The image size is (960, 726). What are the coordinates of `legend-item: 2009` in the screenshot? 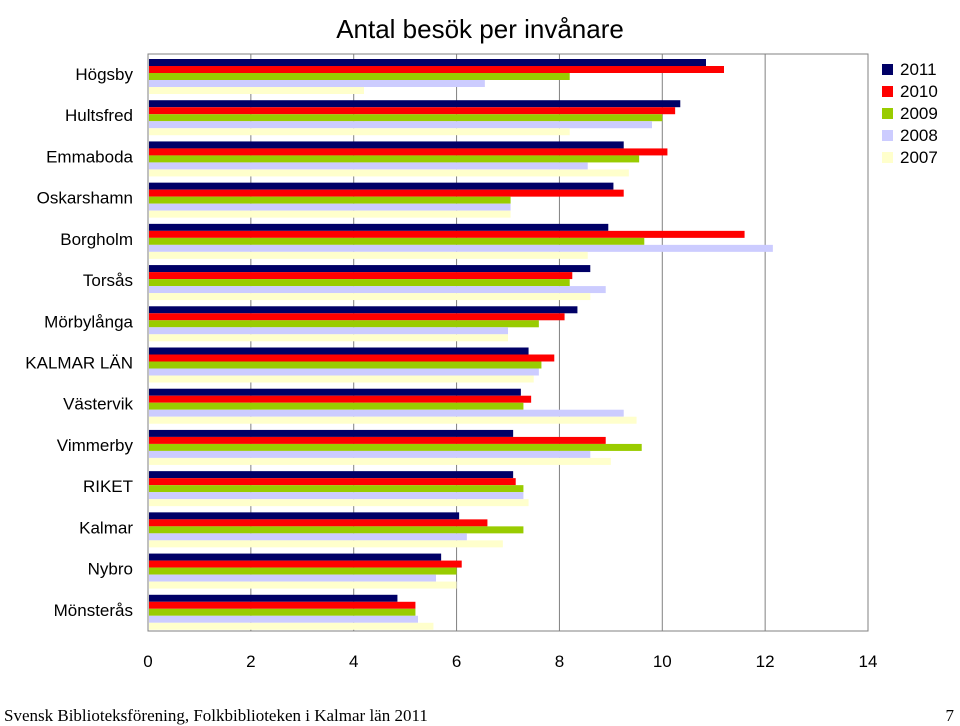 It's located at (910, 113).